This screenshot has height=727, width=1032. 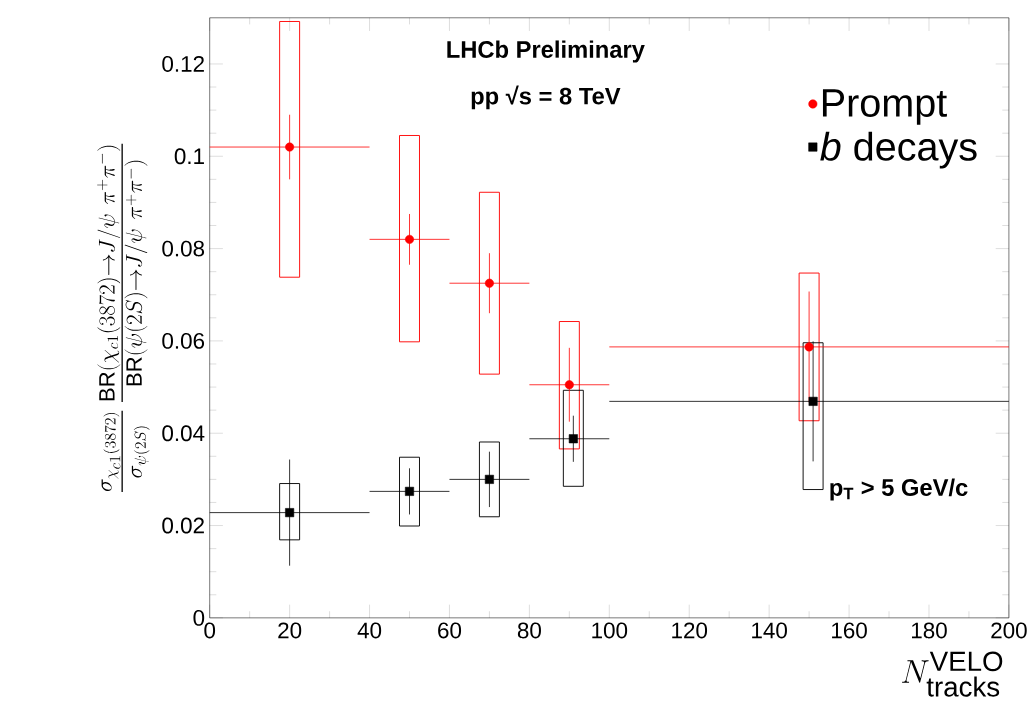 What do you see at coordinates (899, 489) in the screenshot?
I see `annotation: p$_{T}$ > 5 GeV/c` at bounding box center [899, 489].